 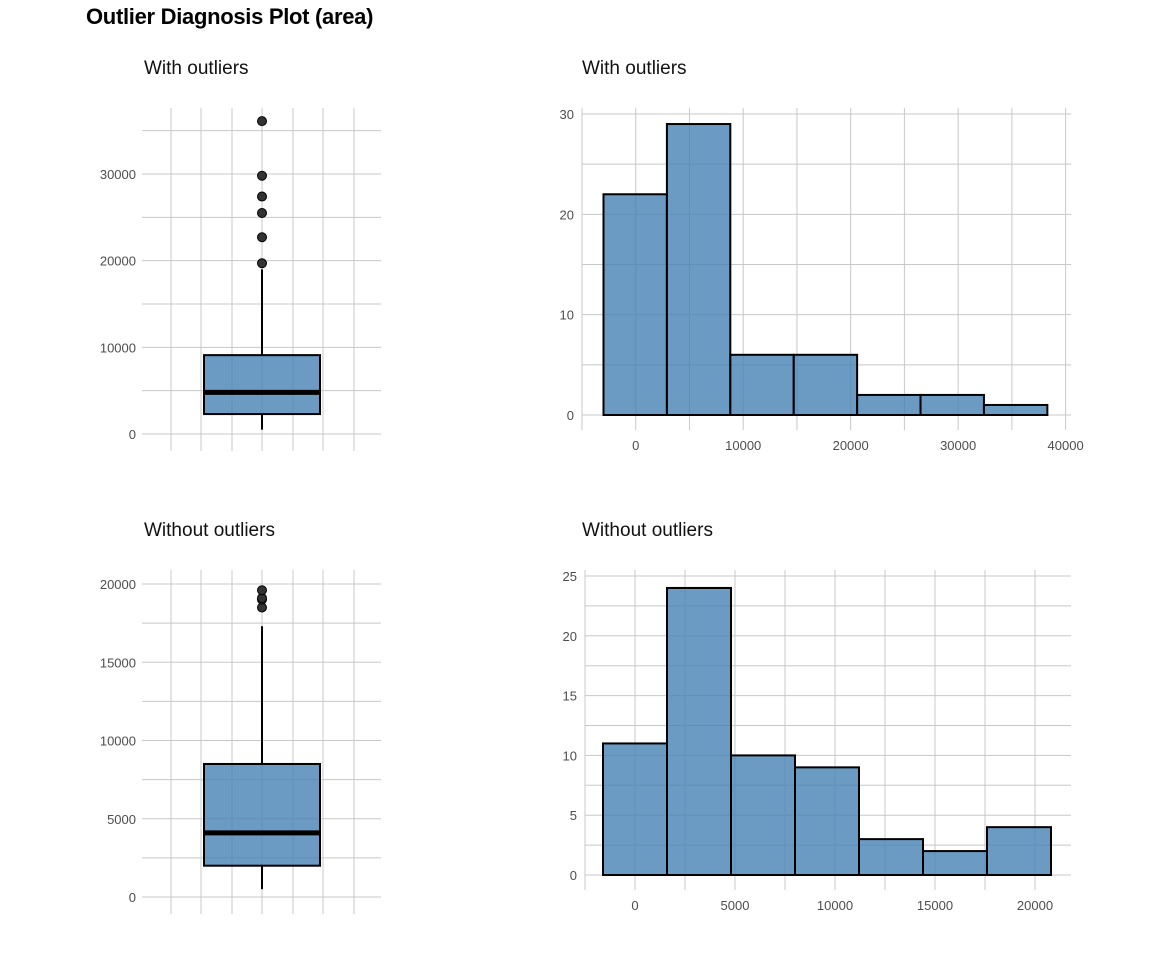 I want to click on y-tick-label: 5000, so click(x=121, y=819).